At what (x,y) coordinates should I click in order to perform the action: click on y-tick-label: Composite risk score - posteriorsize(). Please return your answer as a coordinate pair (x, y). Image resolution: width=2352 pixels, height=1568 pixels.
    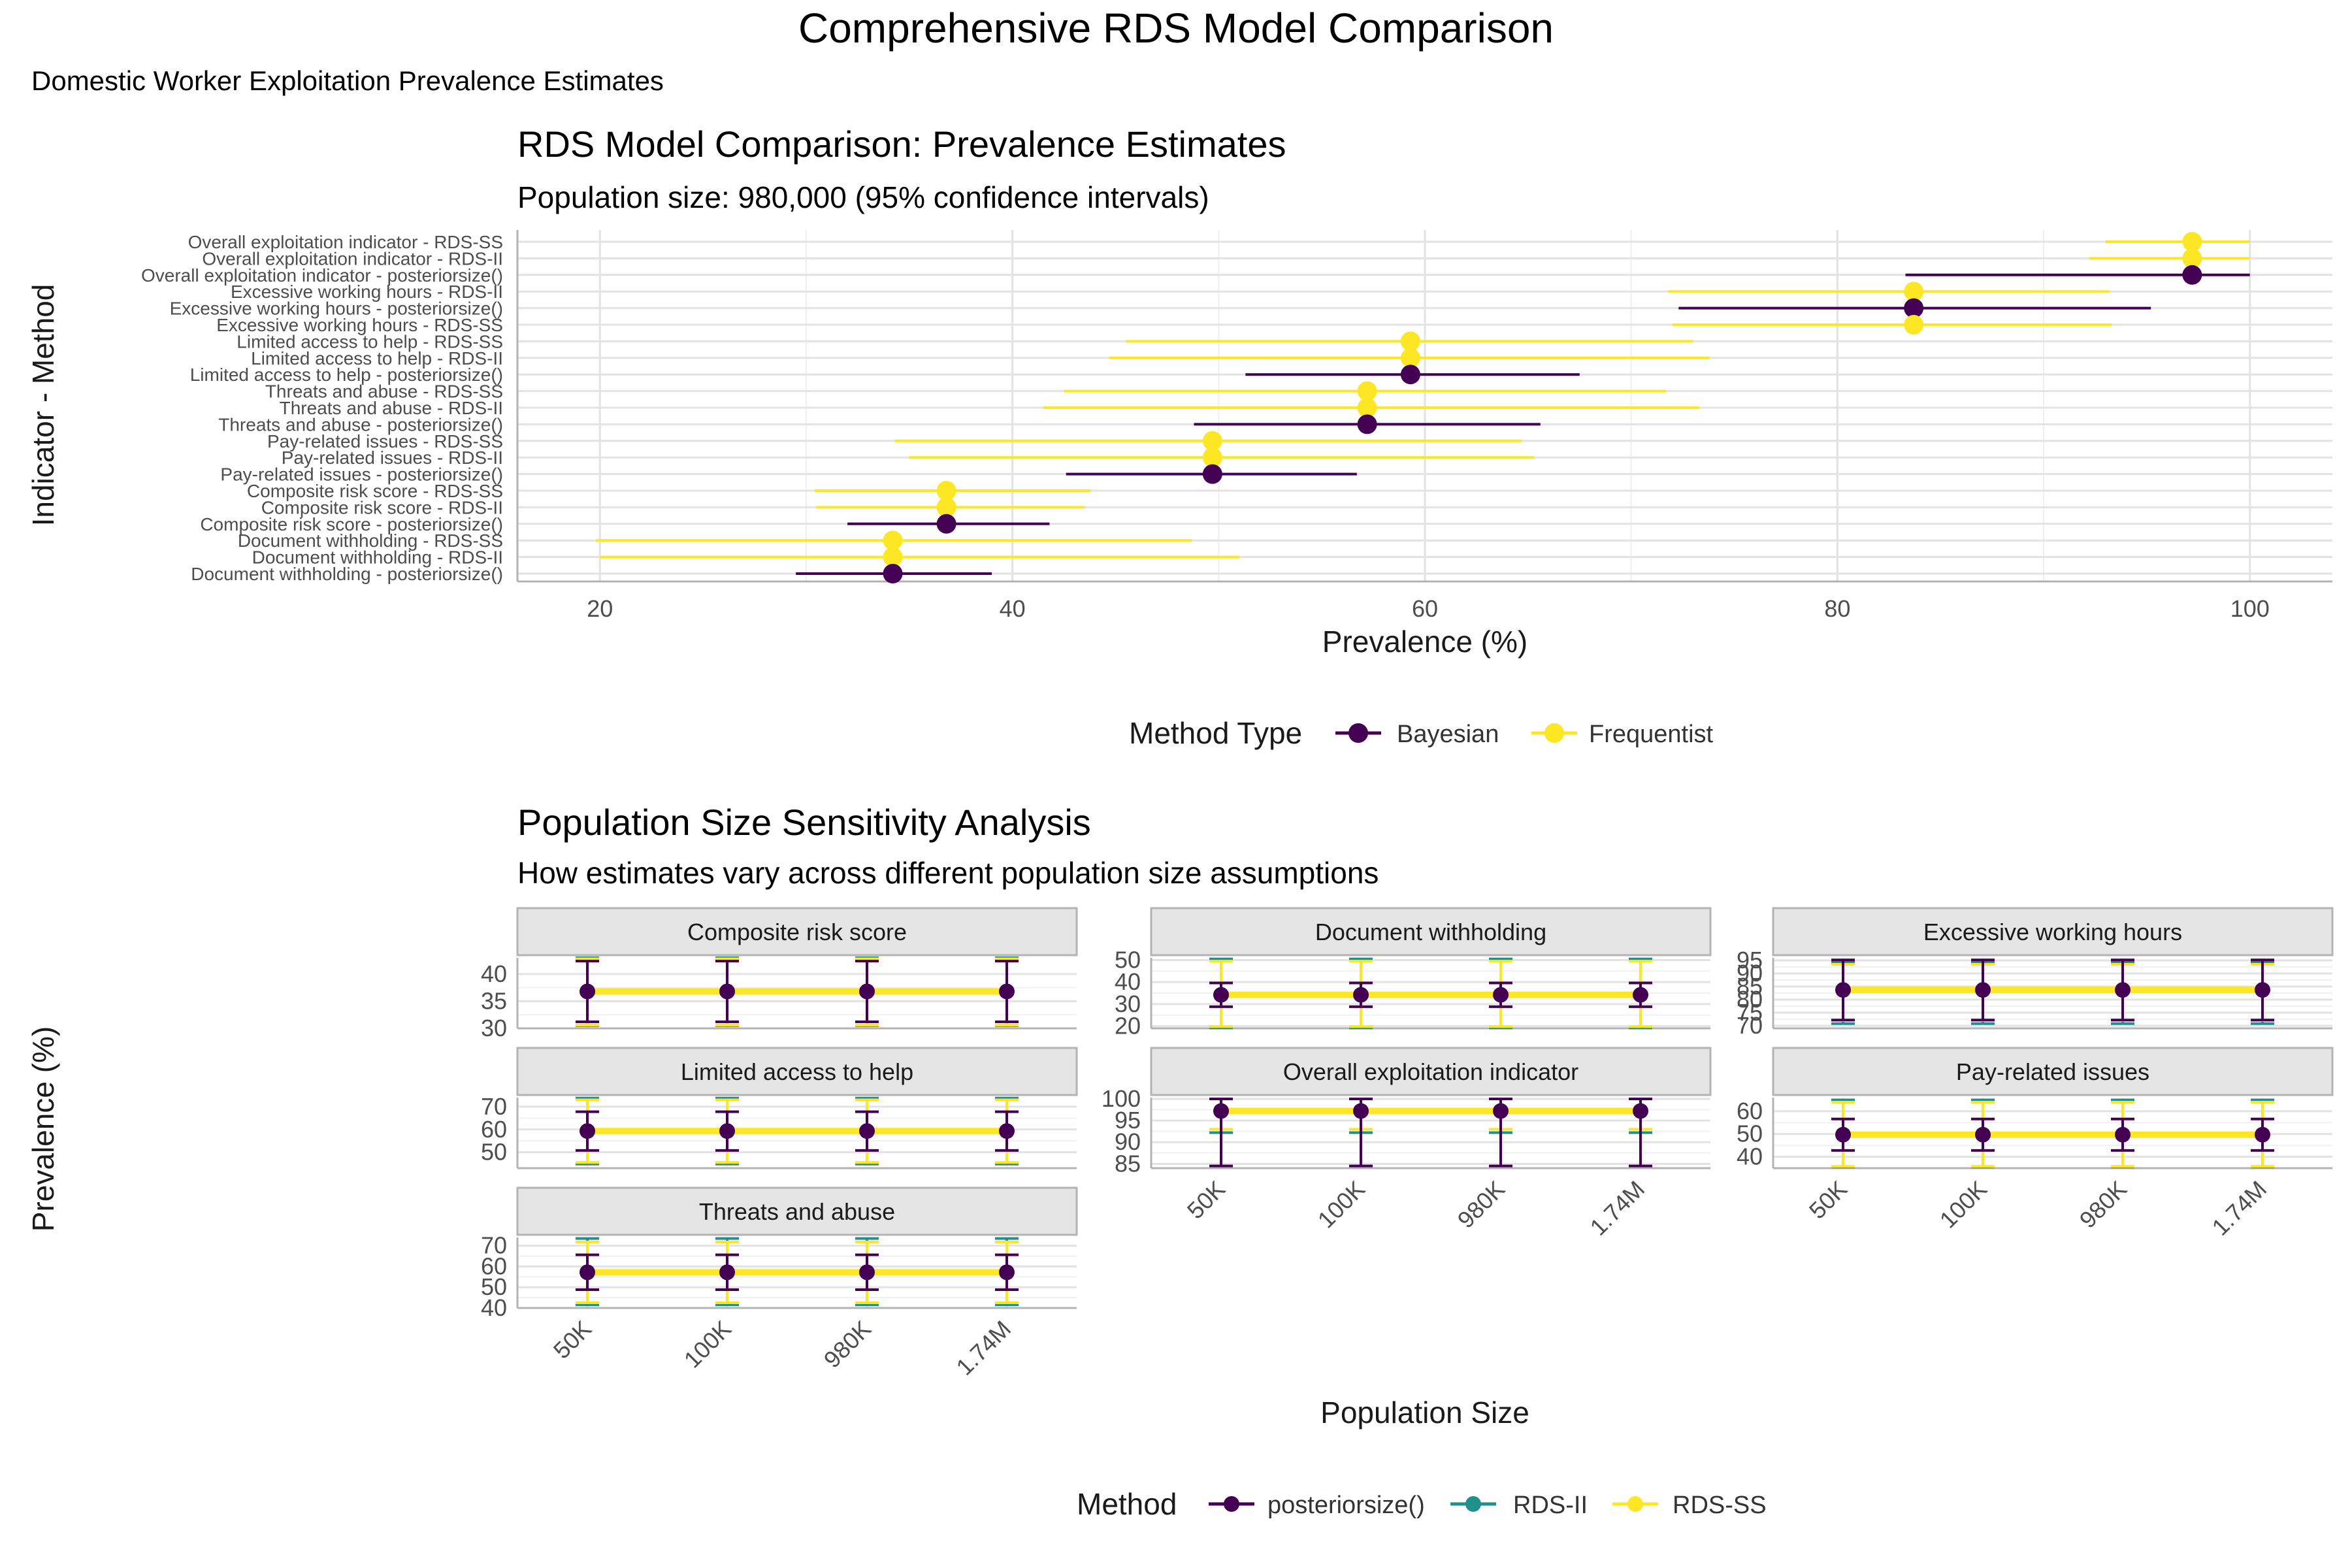
    Looking at the image, I should click on (351, 524).